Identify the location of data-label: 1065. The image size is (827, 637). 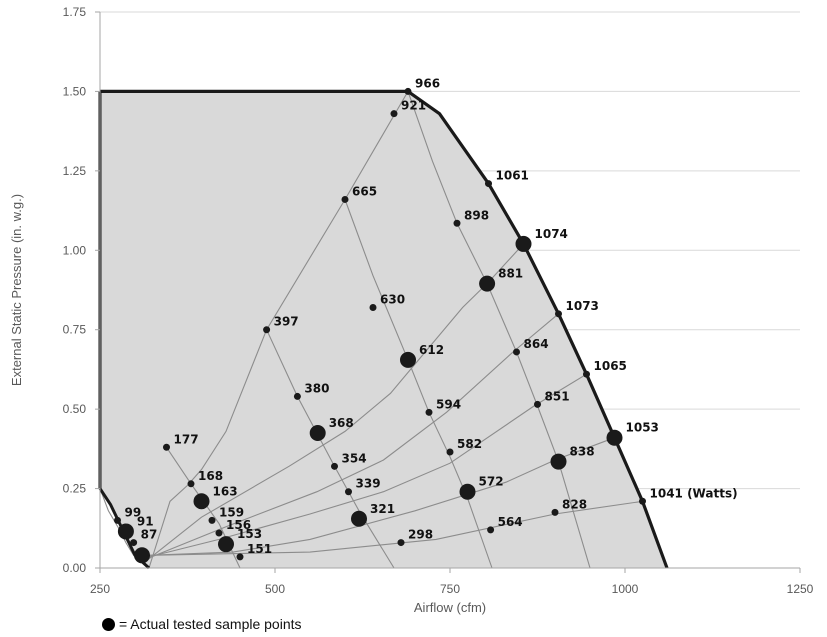
(610, 366).